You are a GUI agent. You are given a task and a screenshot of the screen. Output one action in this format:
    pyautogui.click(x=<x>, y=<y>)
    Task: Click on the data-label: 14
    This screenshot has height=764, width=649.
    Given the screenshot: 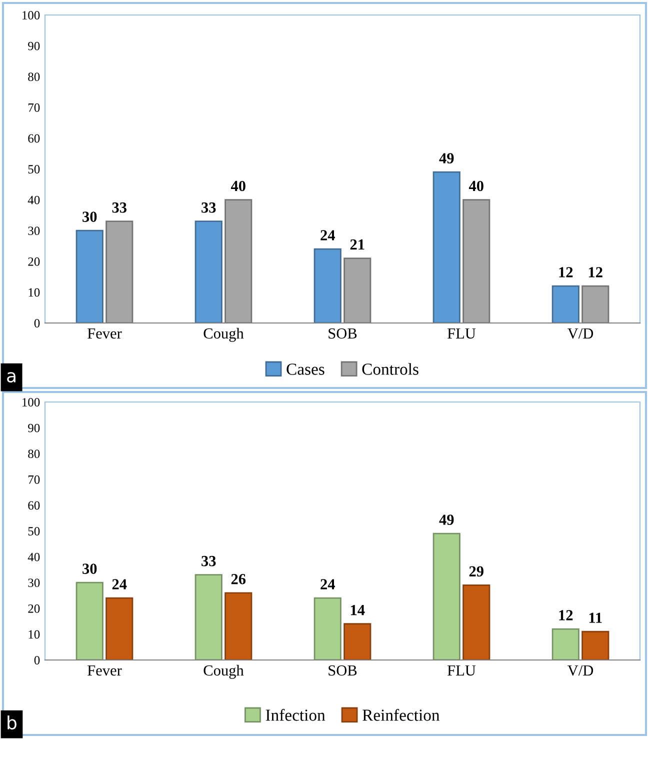 What is the action you would take?
    pyautogui.click(x=357, y=610)
    